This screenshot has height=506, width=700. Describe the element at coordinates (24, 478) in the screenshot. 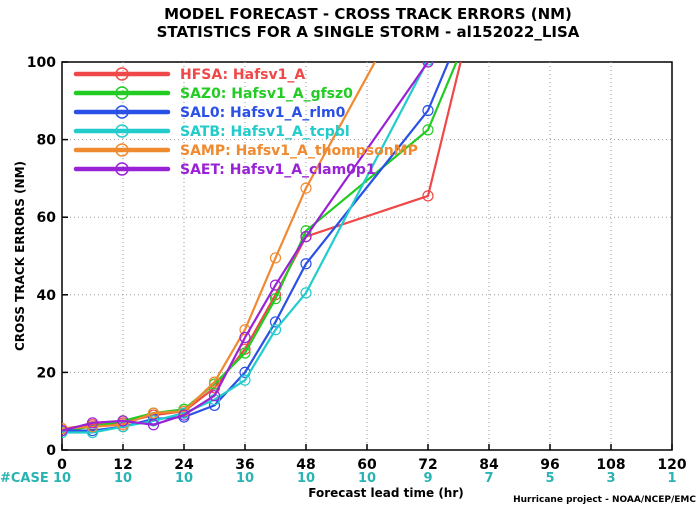

I see `case-label: #CASE` at that location.